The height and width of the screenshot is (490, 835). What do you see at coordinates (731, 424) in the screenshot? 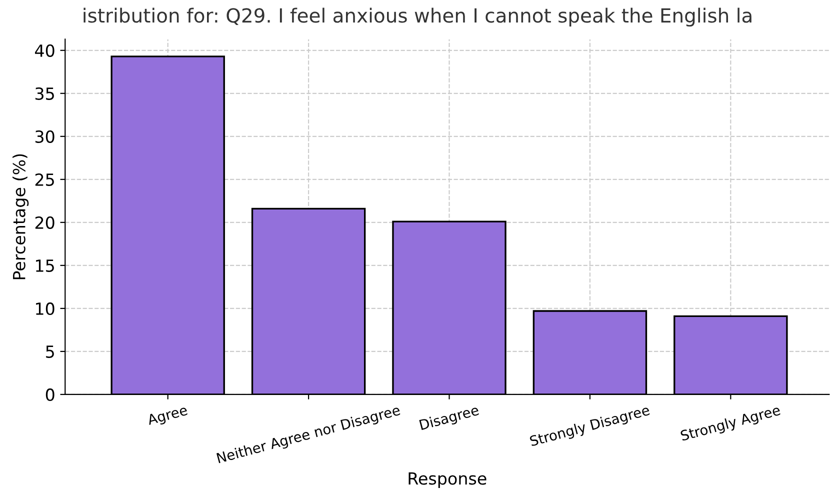
I see `x-tick-label: Strongly Agree` at bounding box center [731, 424].